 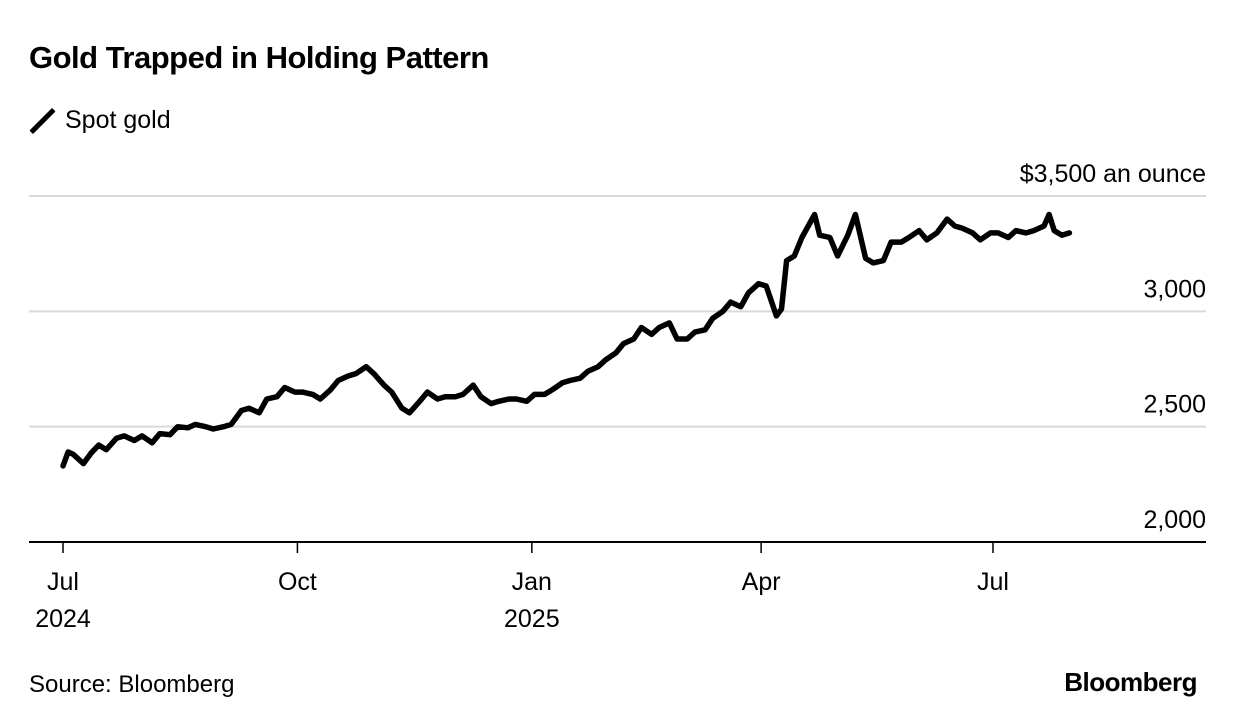 What do you see at coordinates (532, 582) in the screenshot?
I see `x-tick-label: Jan` at bounding box center [532, 582].